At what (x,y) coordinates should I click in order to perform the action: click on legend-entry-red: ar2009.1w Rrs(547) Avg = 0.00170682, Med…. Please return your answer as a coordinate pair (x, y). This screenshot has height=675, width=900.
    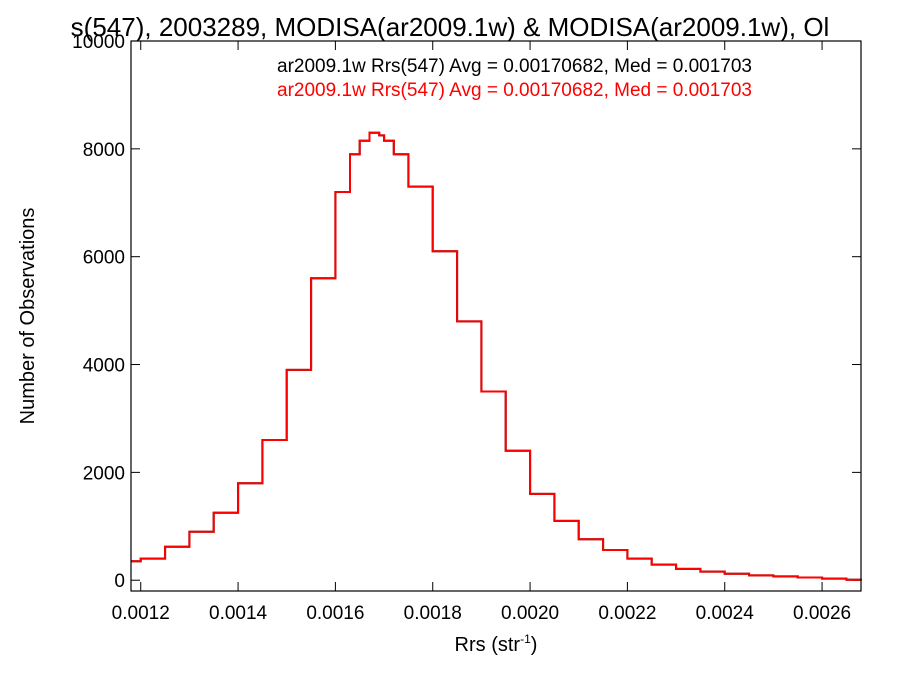
    Looking at the image, I should click on (514, 90).